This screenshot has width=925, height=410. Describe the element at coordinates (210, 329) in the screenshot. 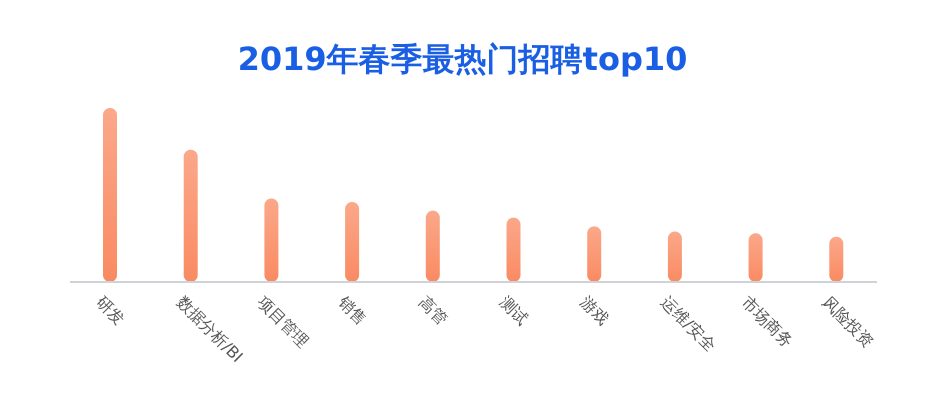

I see `x-tick-label: 数据分析/BI` at that location.